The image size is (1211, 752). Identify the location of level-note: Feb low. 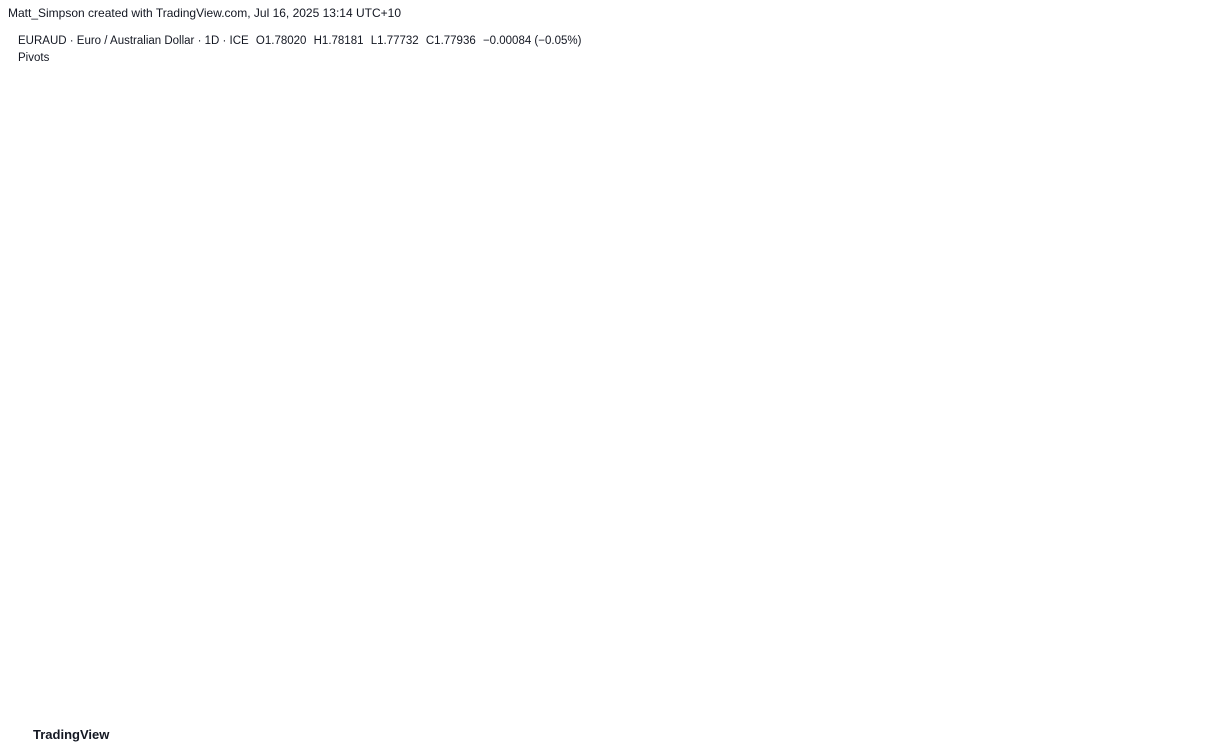
(1126, 656).